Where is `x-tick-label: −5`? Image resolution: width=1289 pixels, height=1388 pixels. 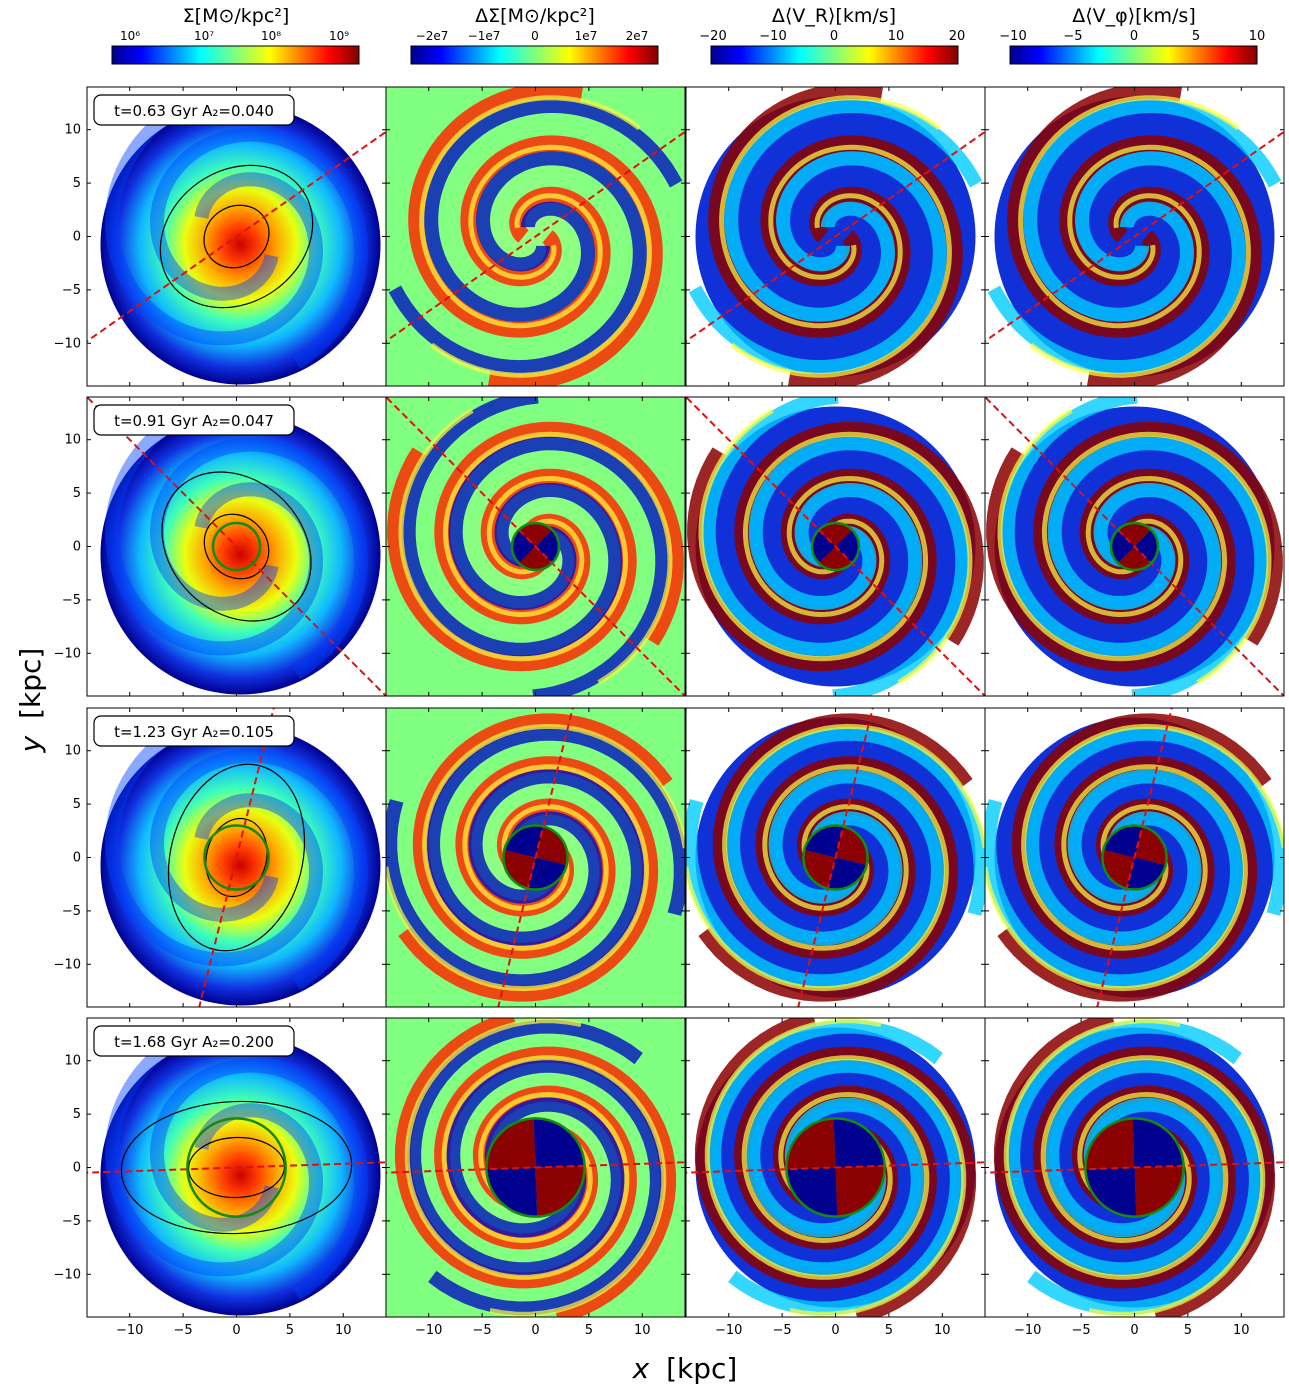 x-tick-label: −5 is located at coordinates (782, 1330).